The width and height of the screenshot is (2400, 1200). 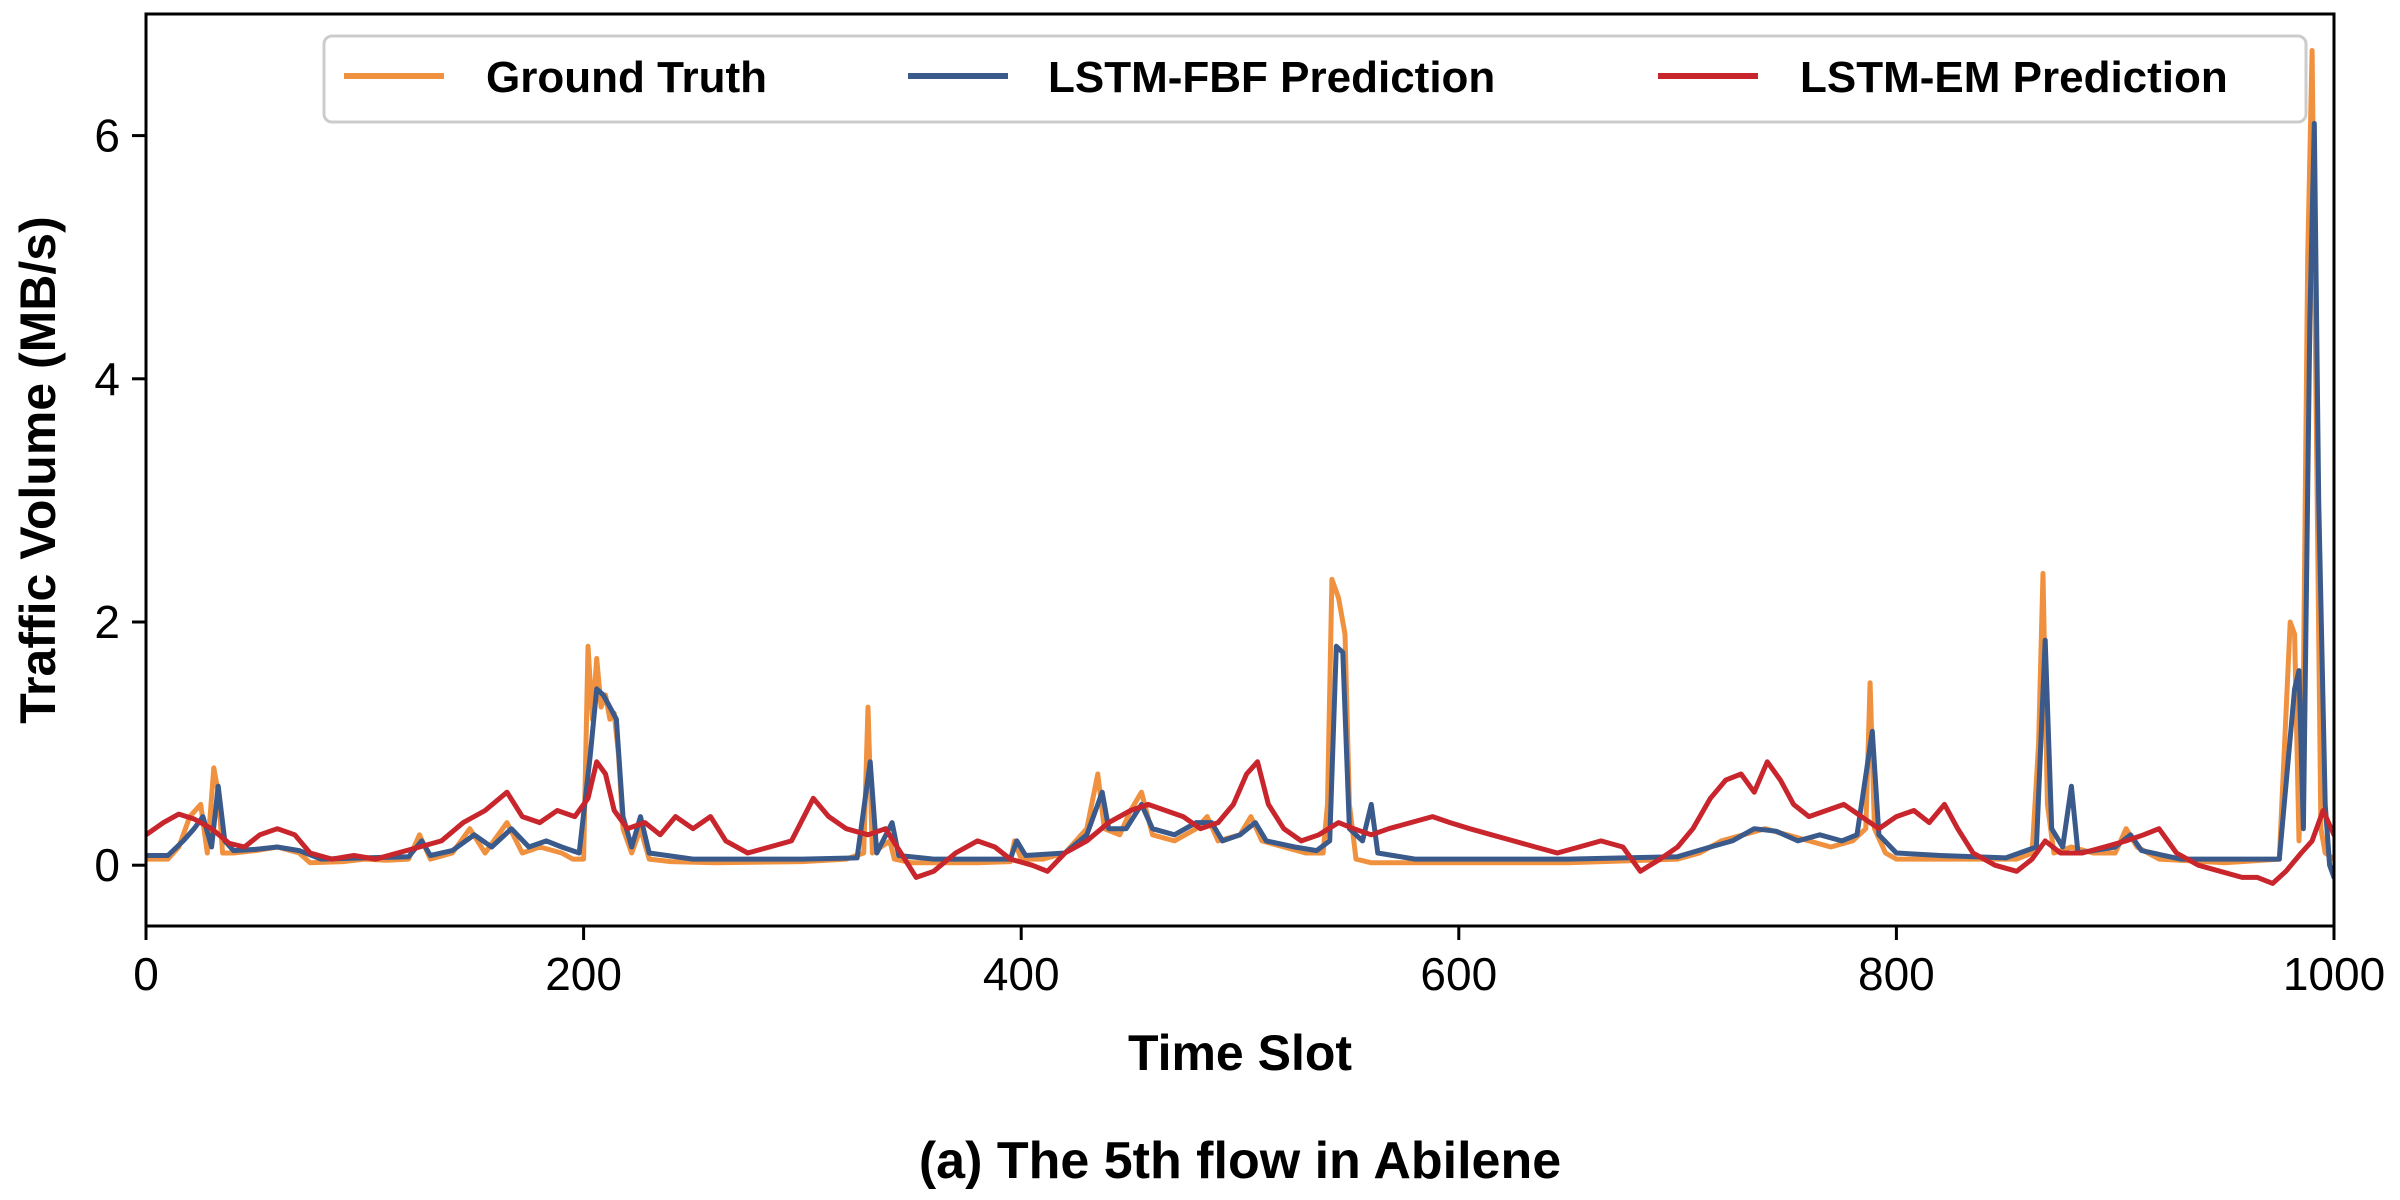 What do you see at coordinates (583, 974) in the screenshot?
I see `x-tick-label: 200` at bounding box center [583, 974].